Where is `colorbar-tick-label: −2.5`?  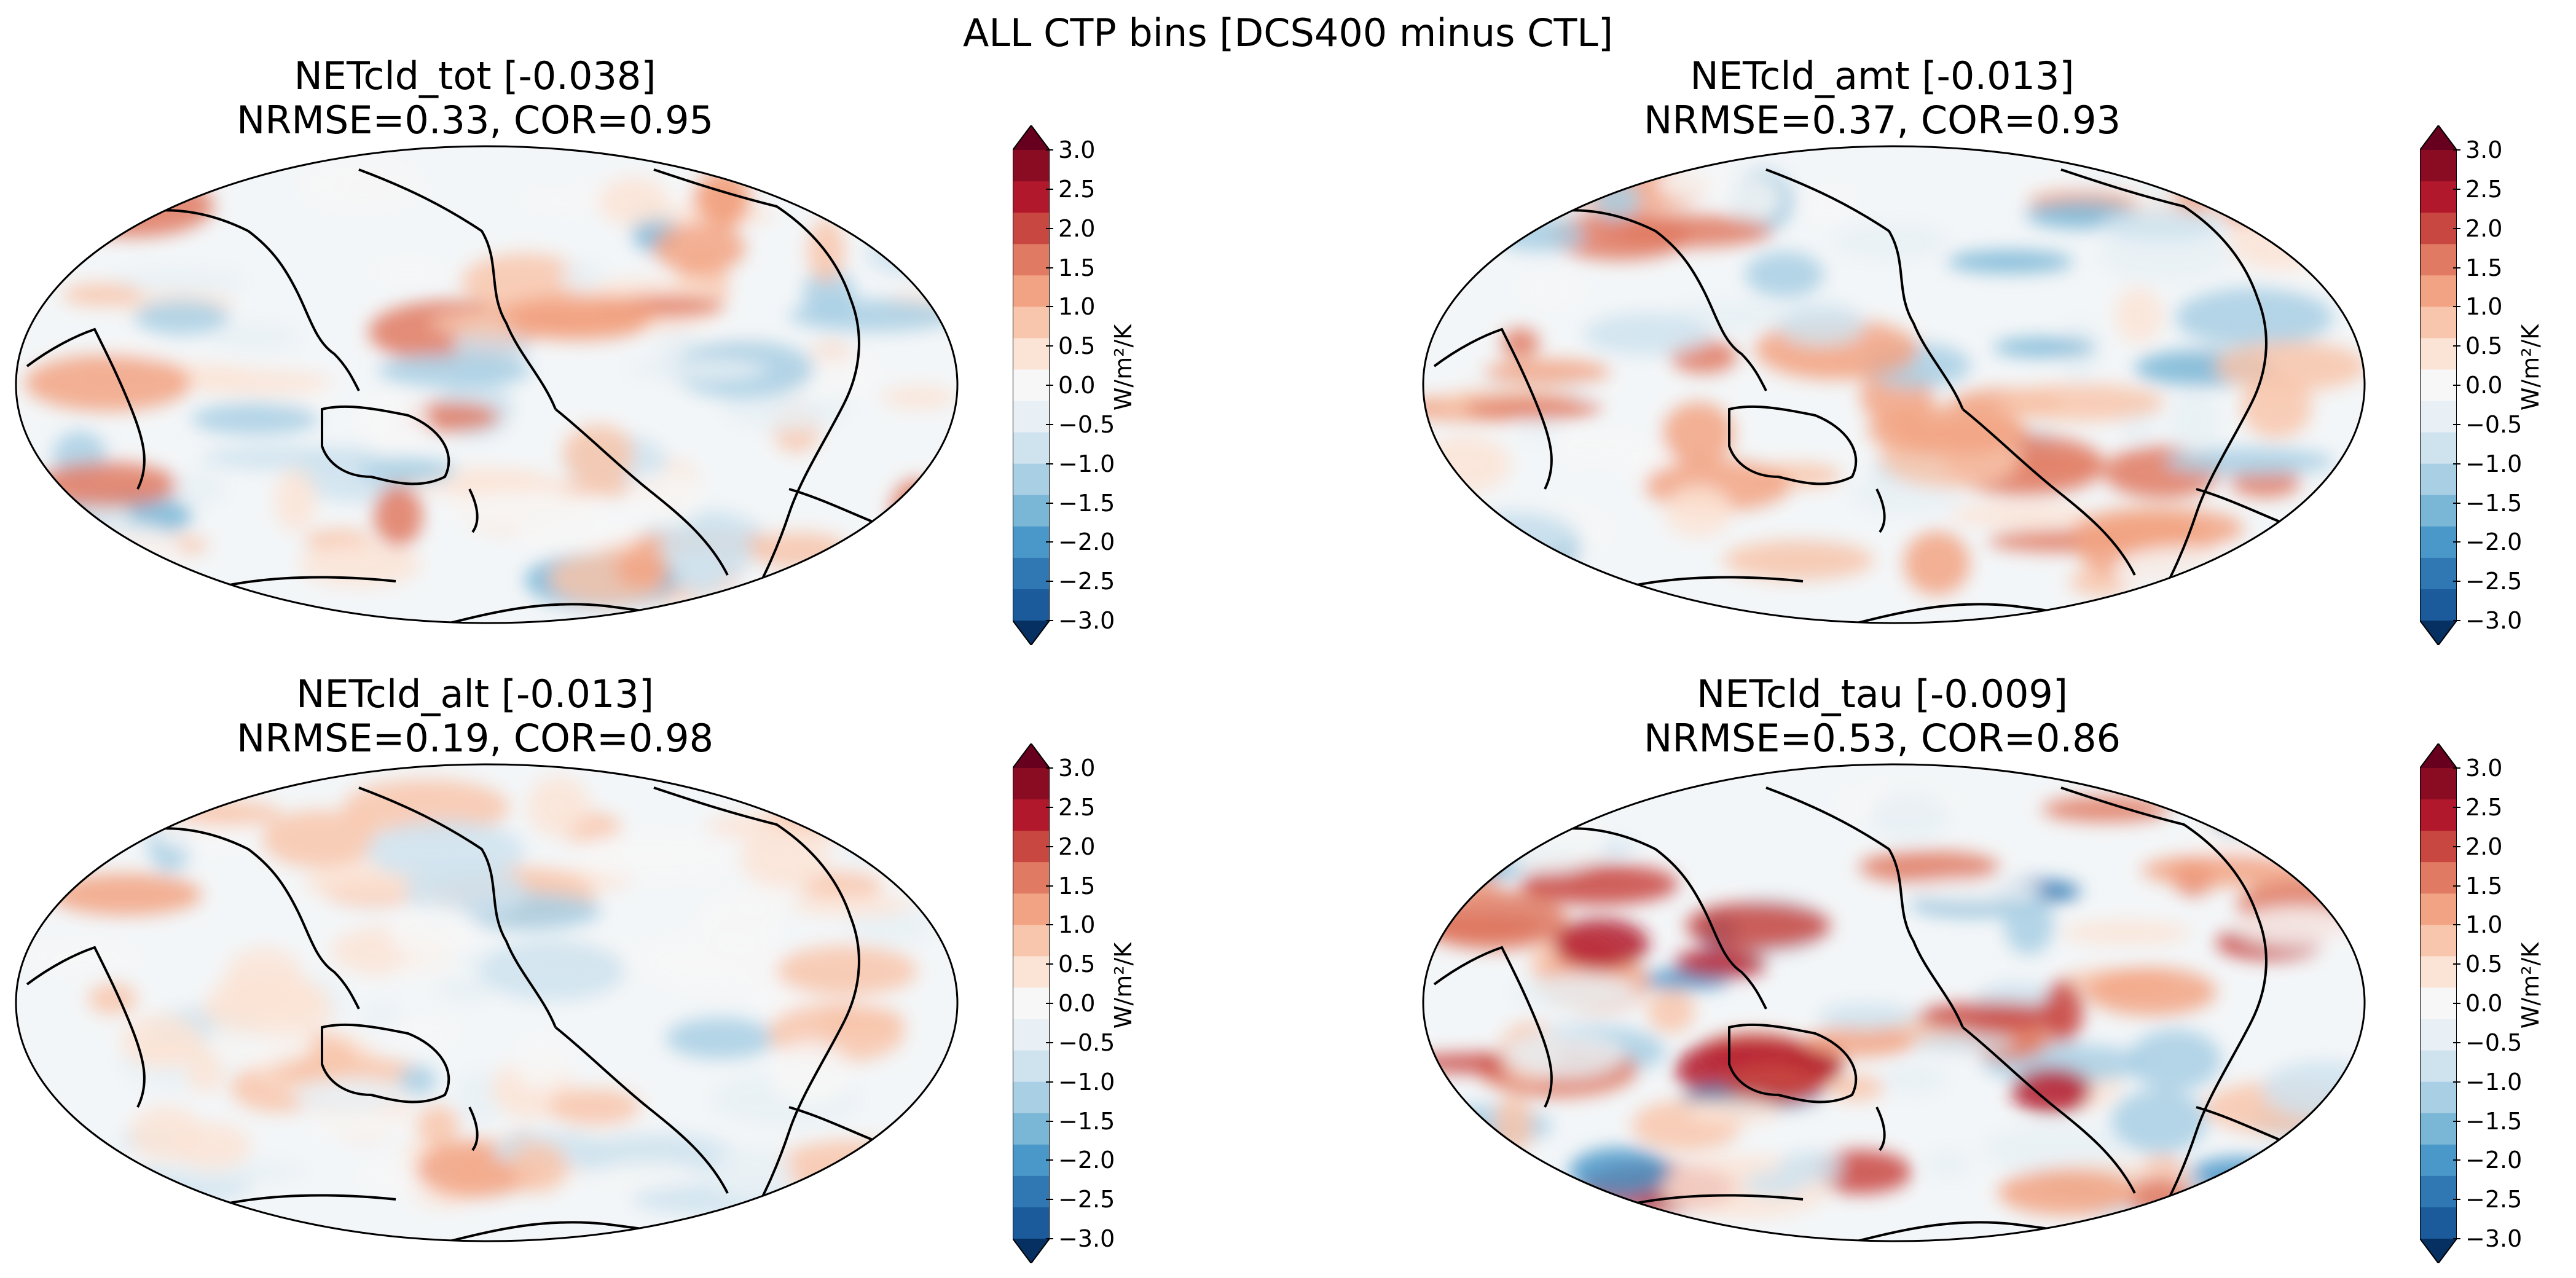
colorbar-tick-label: −2.5 is located at coordinates (2494, 581).